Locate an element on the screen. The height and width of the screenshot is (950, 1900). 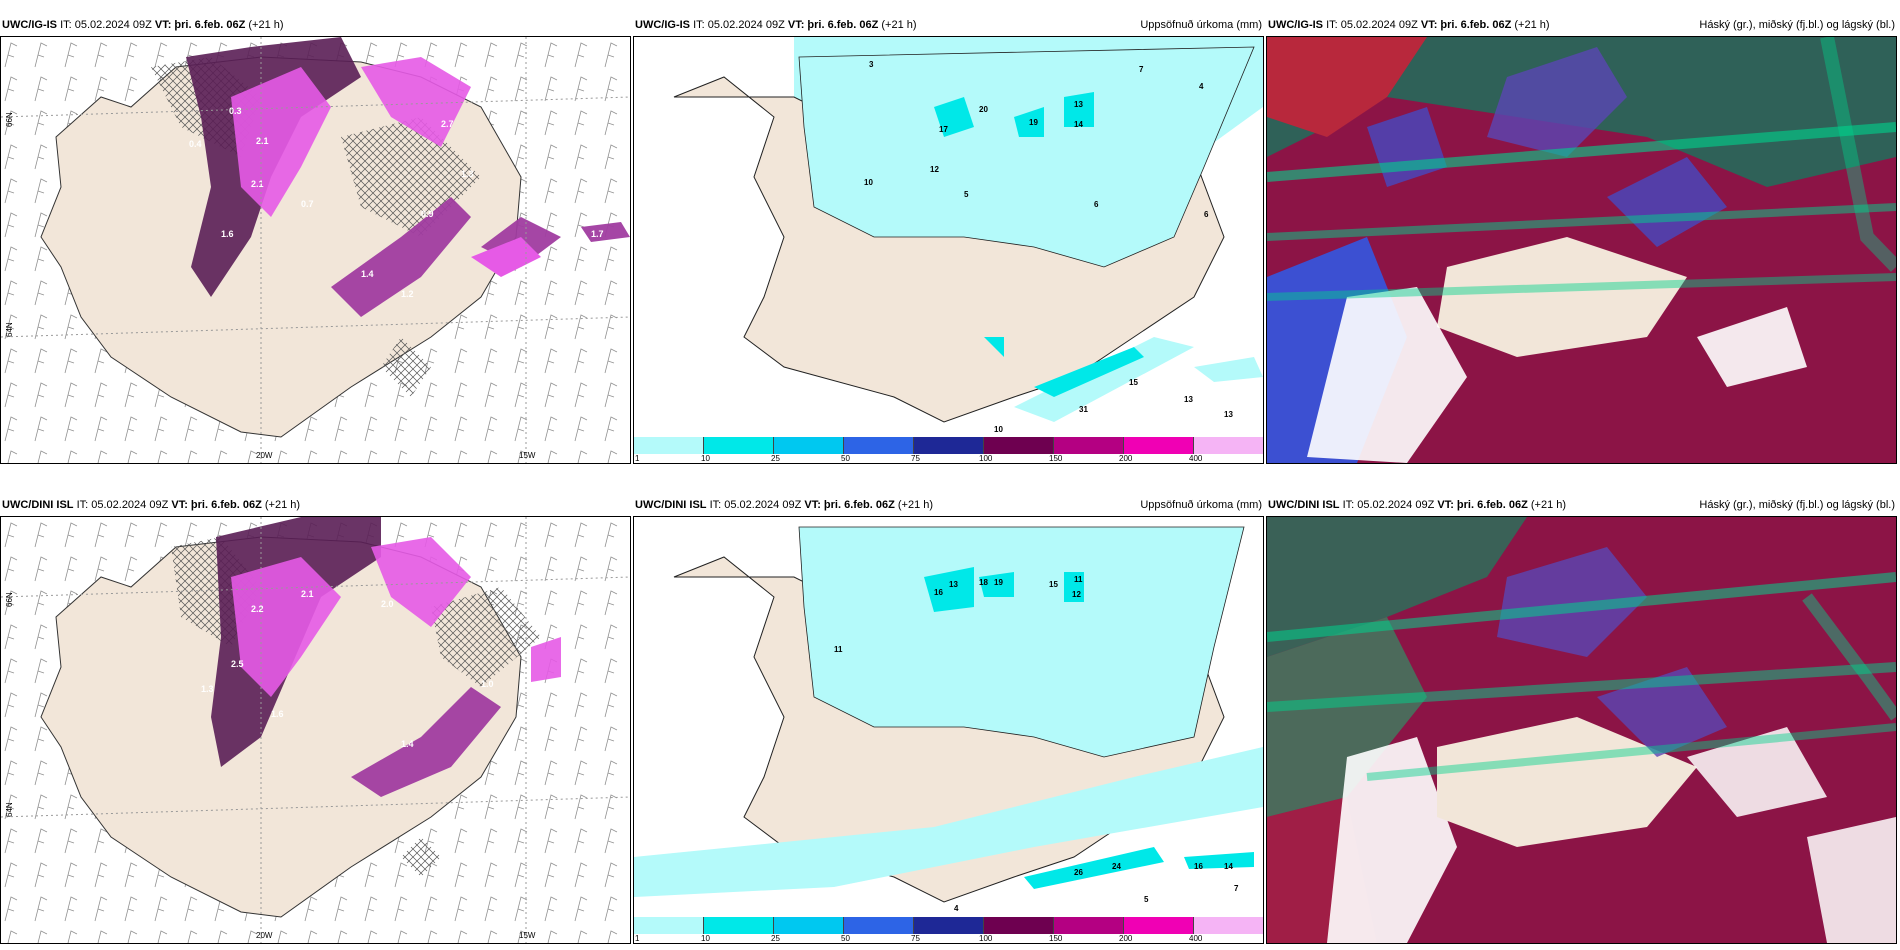
svg-text: 6 is located at coordinates (1096, 204).